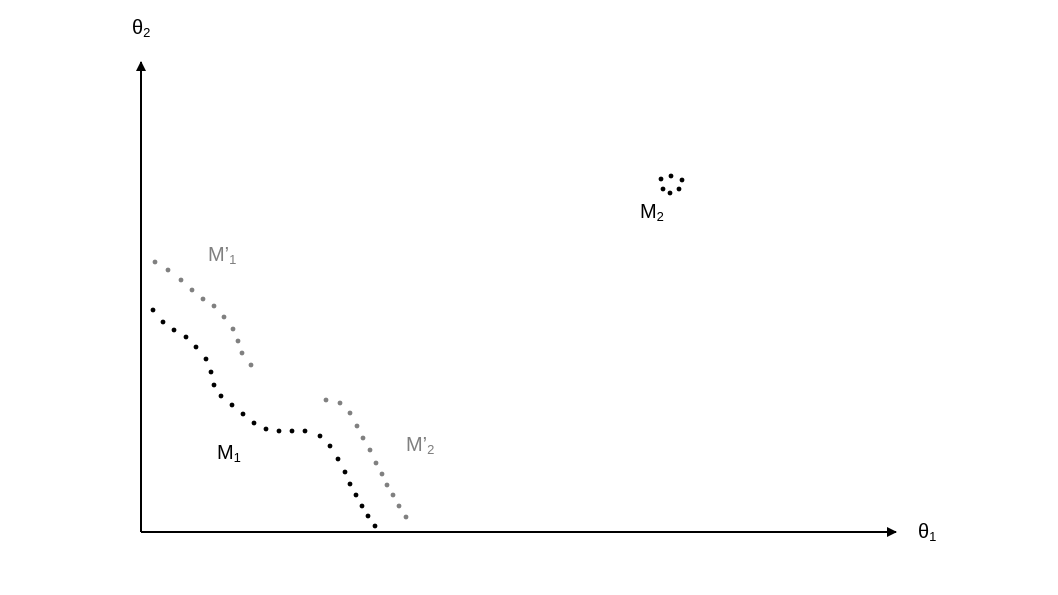 Image resolution: width=1058 pixels, height=595 pixels. I want to click on y-axis-label-base: θ, so click(138, 28).